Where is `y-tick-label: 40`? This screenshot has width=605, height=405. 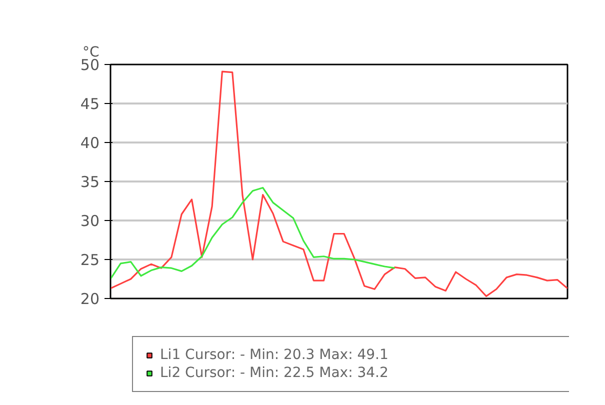 y-tick-label: 40 is located at coordinates (90, 143).